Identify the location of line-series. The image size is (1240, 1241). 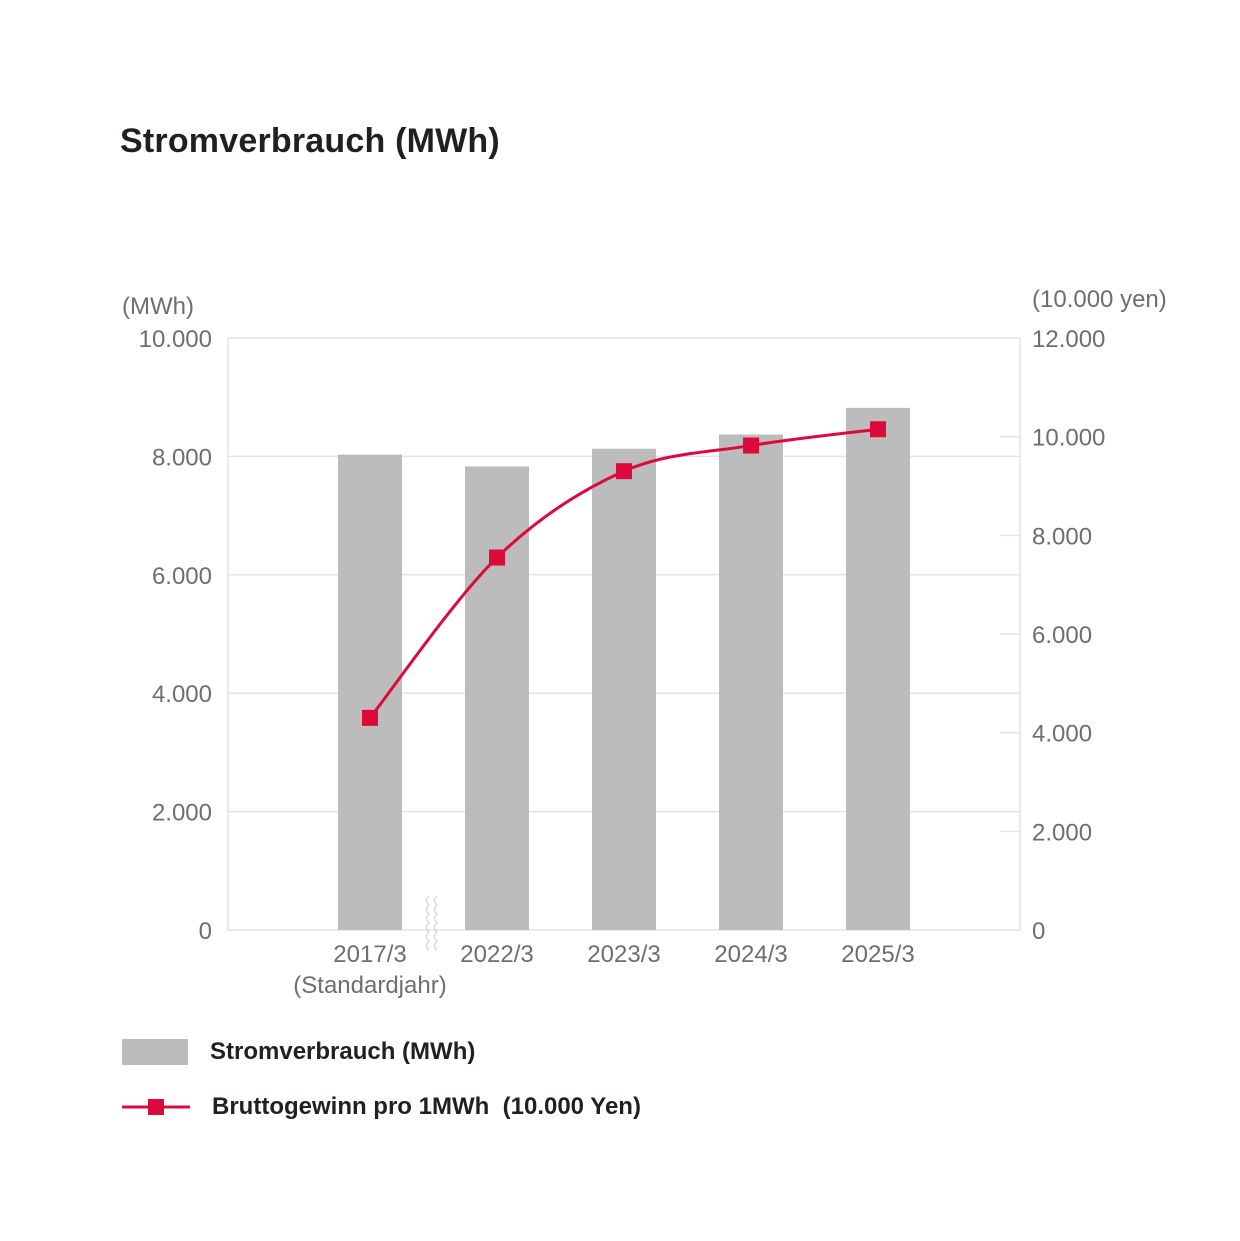
(623, 573).